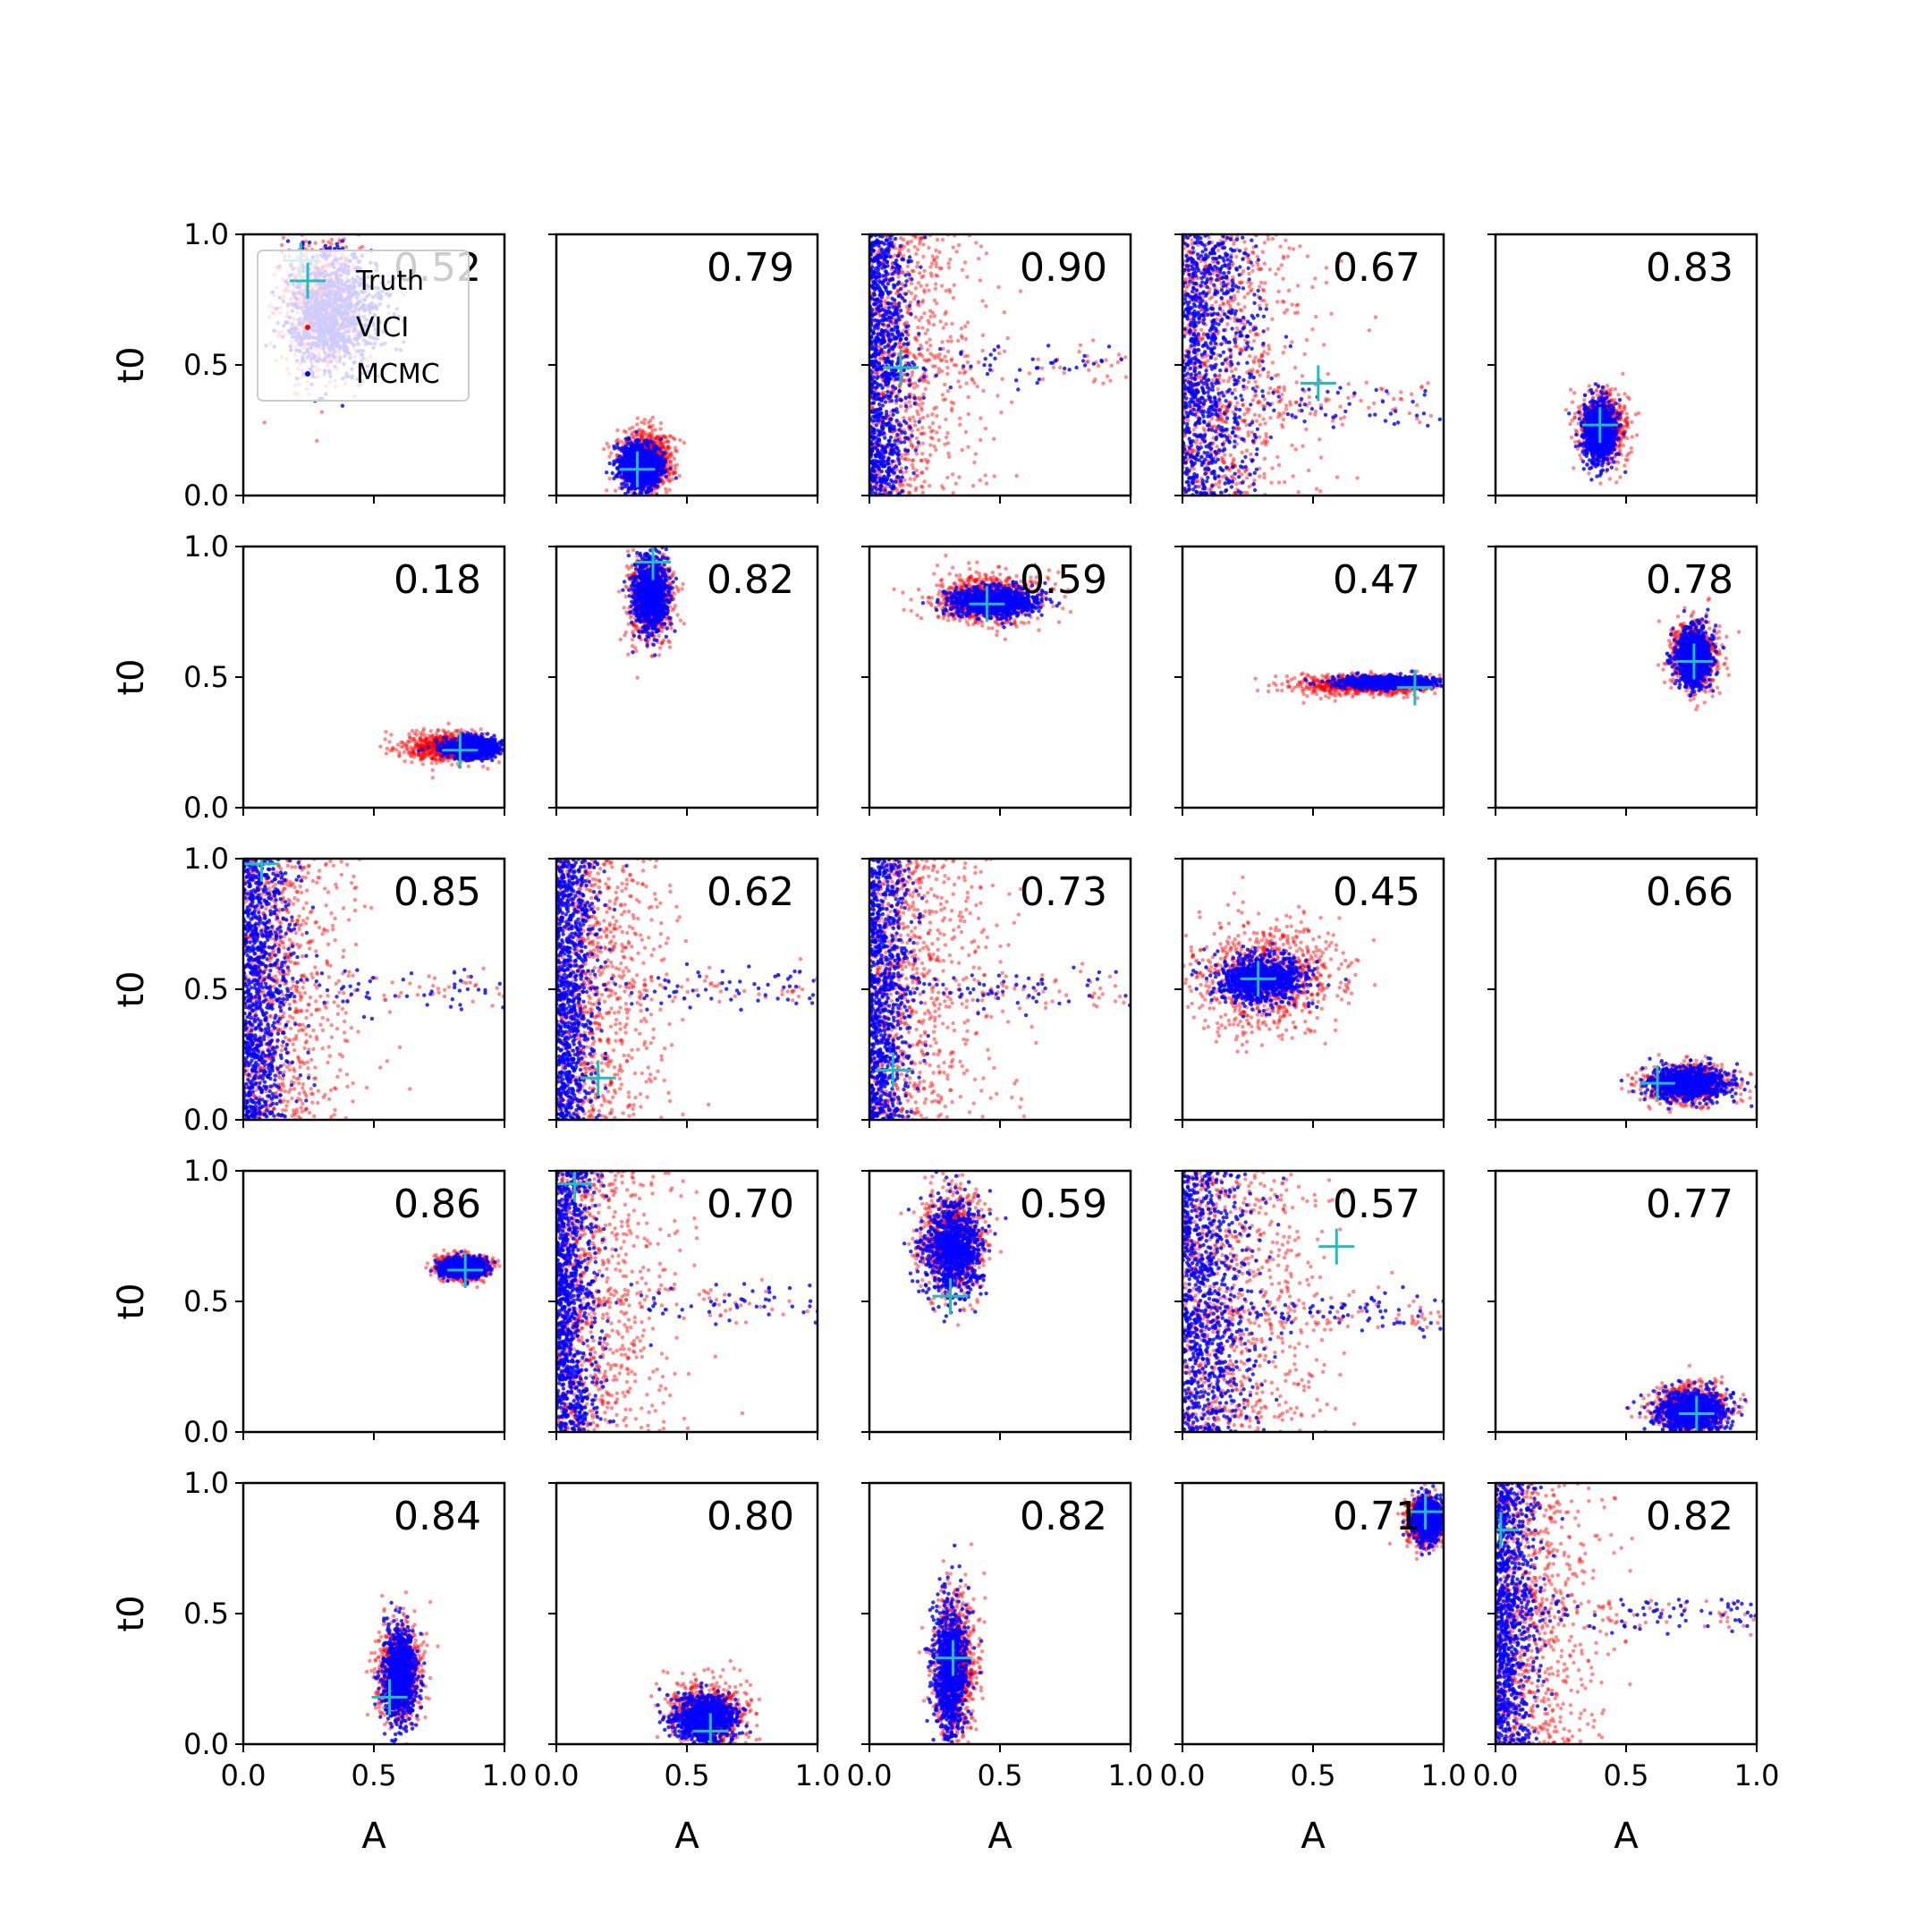  What do you see at coordinates (996, 365) in the screenshot?
I see `vici-series` at bounding box center [996, 365].